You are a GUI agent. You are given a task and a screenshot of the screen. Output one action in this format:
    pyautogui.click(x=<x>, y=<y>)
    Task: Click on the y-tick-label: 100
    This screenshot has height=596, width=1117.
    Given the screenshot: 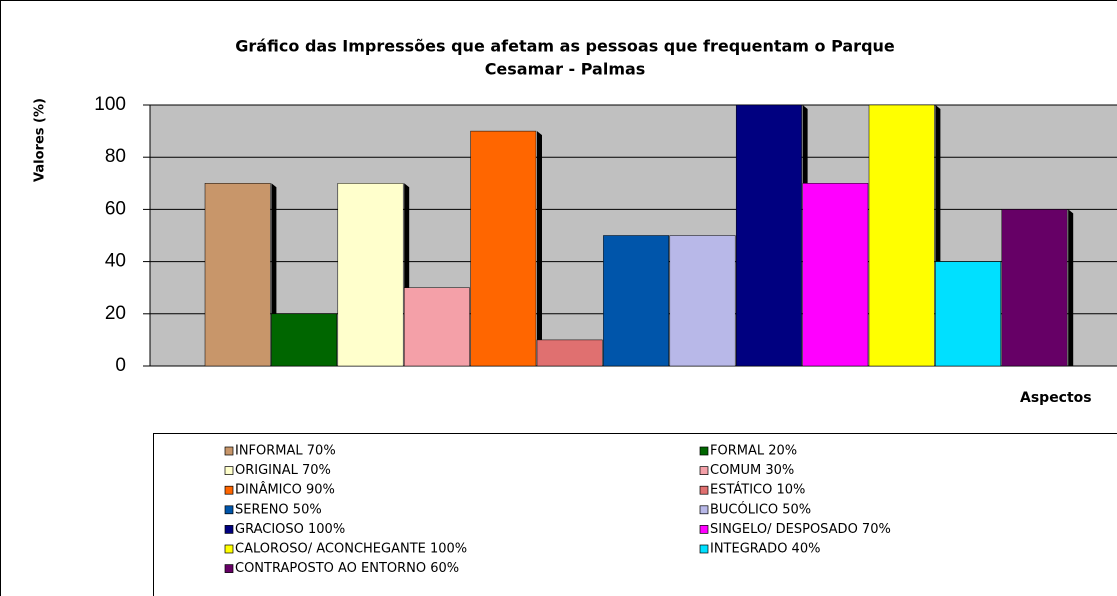 What is the action you would take?
    pyautogui.click(x=110, y=104)
    